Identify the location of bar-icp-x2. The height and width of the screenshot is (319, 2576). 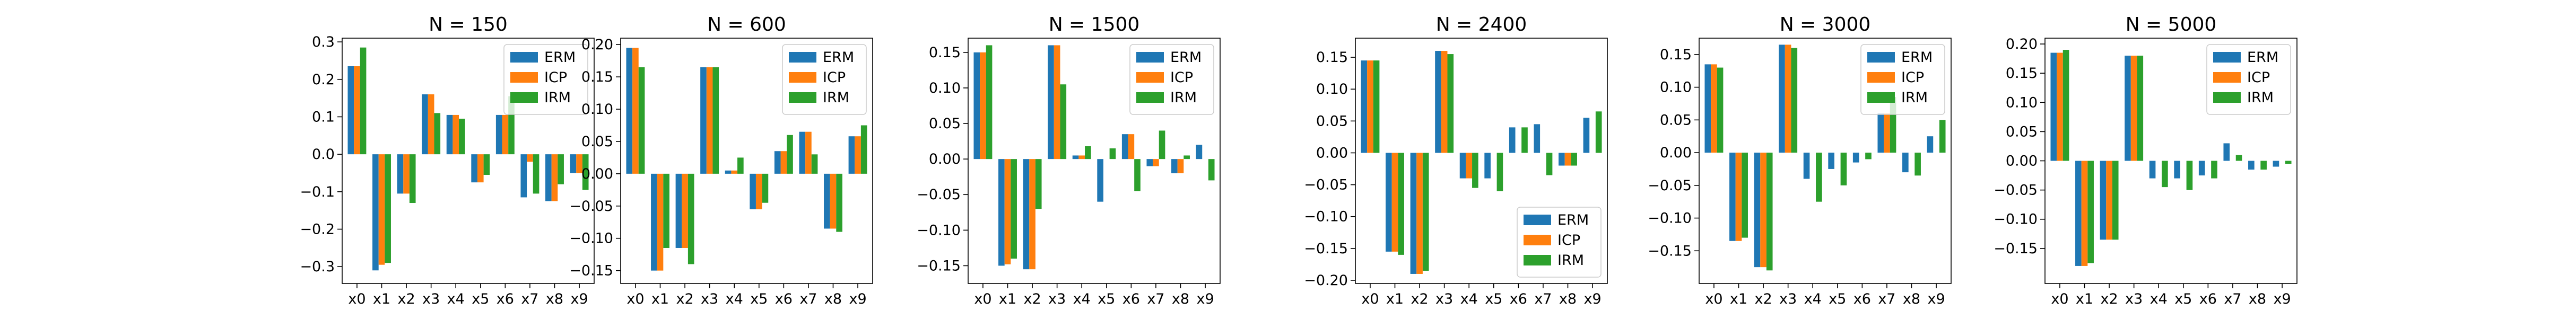
(685, 210).